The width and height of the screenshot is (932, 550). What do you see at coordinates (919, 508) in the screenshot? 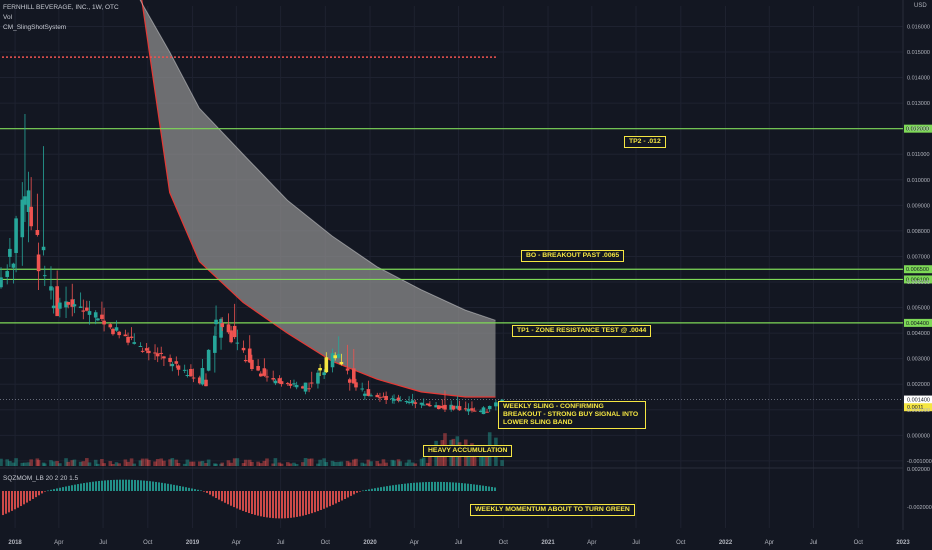
I see `momentum-tick-label: -0.002000` at bounding box center [919, 508].